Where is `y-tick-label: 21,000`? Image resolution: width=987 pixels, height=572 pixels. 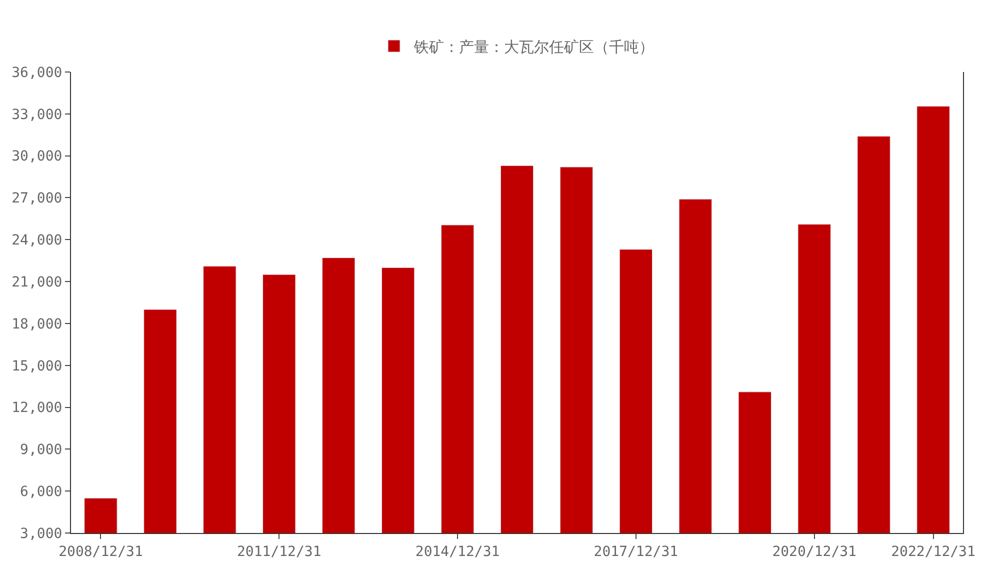
y-tick-label: 21,000 is located at coordinates (37, 282).